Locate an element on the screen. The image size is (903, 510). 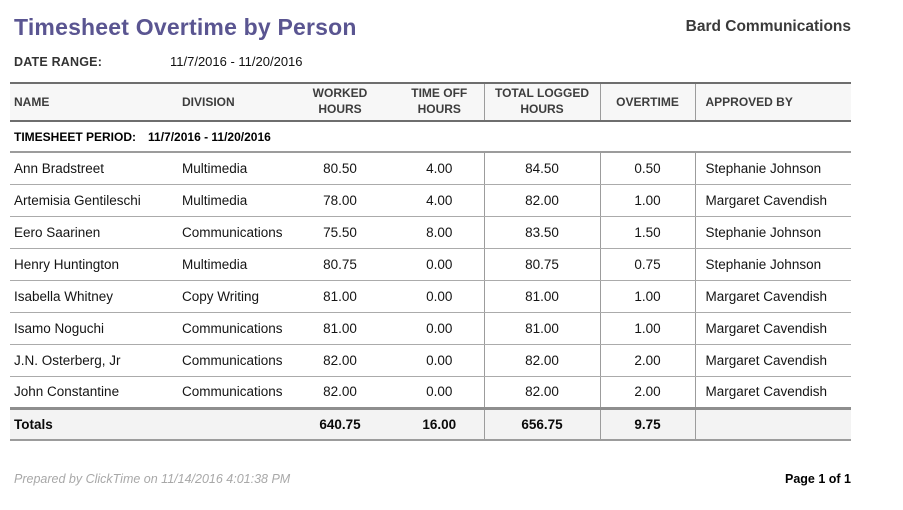
column-header-overtime: OVERTIME is located at coordinates (647, 102).